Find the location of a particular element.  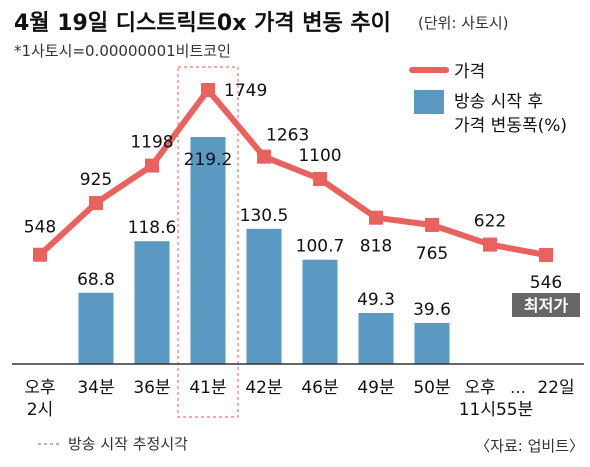

bar-label-4: 130.5 is located at coordinates (264, 216).